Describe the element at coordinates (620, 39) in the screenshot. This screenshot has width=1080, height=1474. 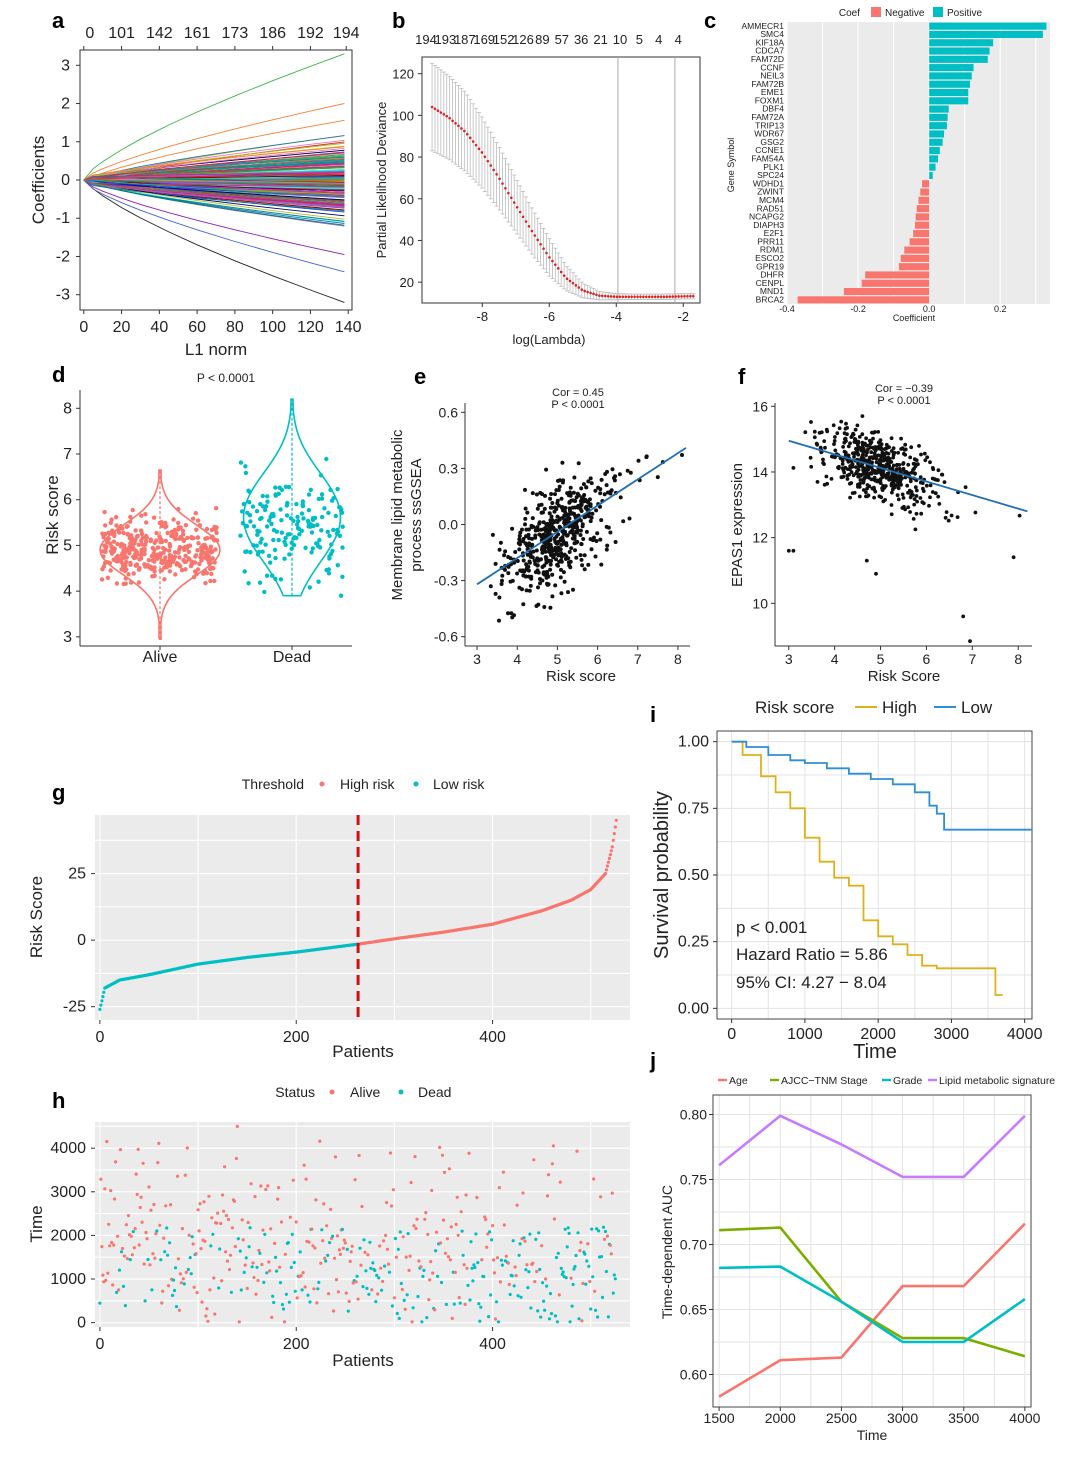
I see `top-tick-label: 10` at that location.